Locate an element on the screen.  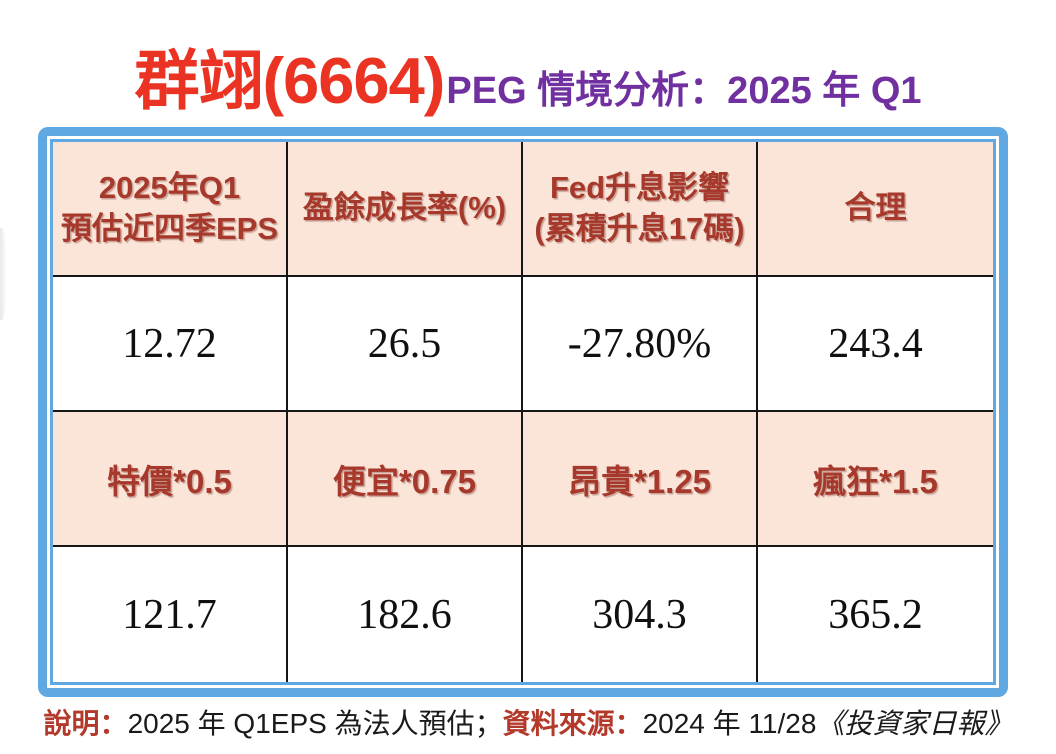
table-cell: 12.72 is located at coordinates (170, 343).